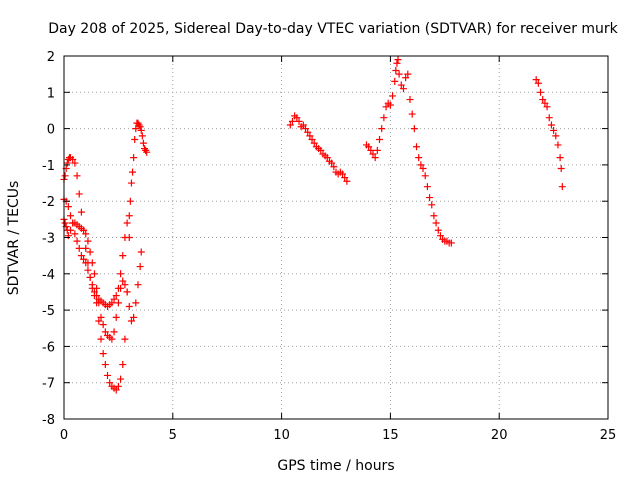 The image size is (640, 480). I want to click on x-tick-label: 25, so click(608, 435).